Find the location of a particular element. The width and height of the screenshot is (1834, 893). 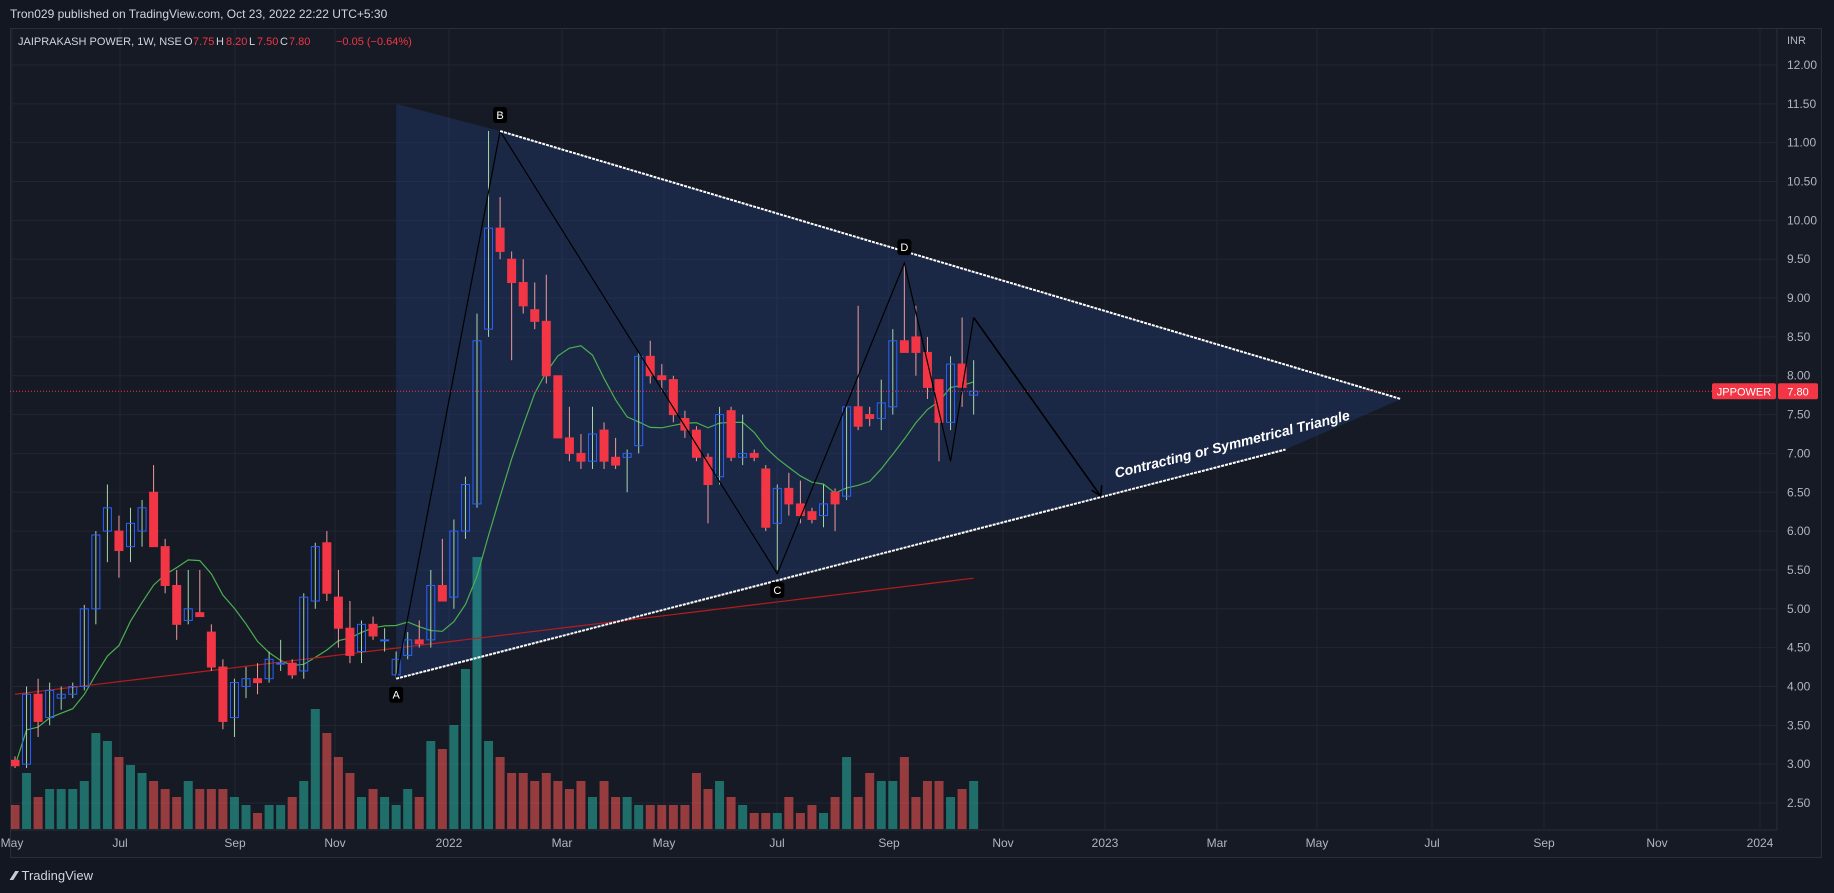

tradingview-brand: ⁄⁄⁄ TradingView is located at coordinates (52, 875).